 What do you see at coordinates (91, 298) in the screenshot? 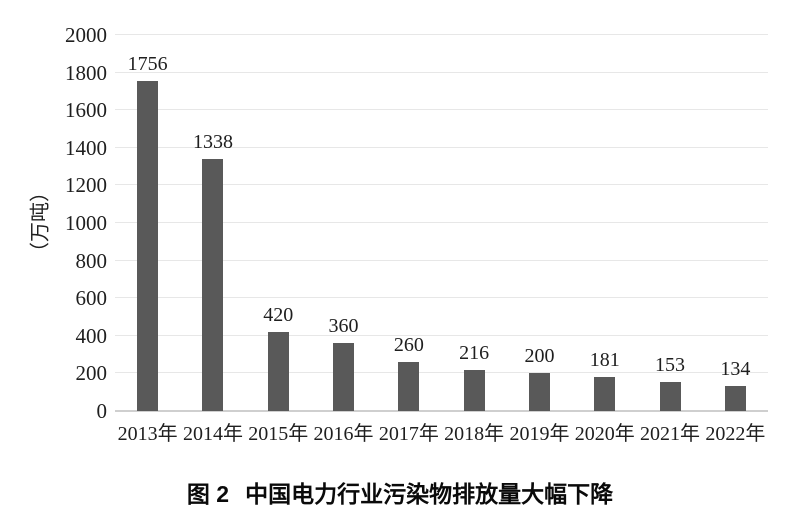
I see `y-tick-label-600: 600` at bounding box center [91, 298].